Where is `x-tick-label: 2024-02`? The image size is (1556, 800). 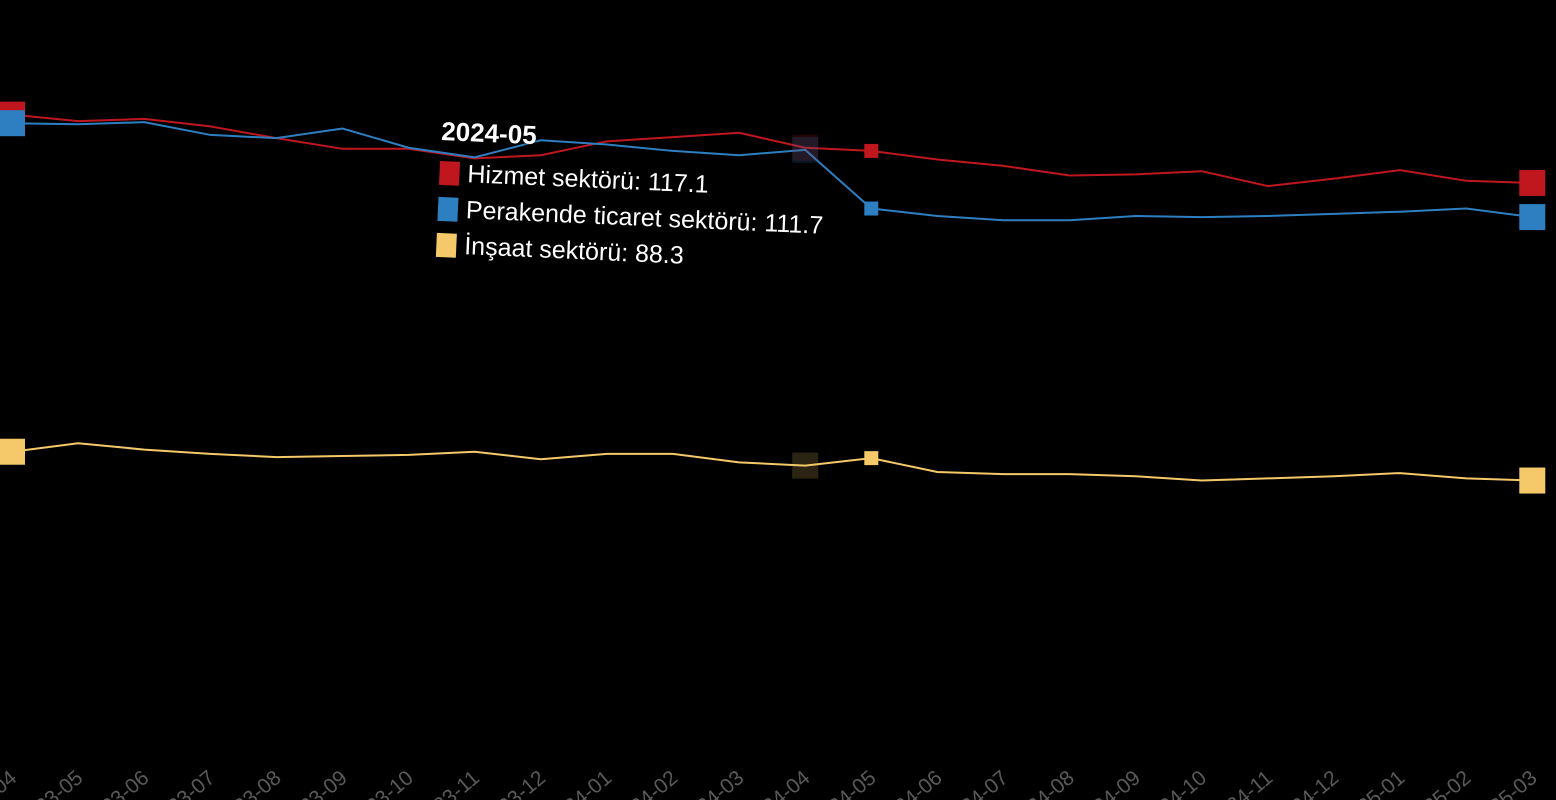
x-tick-label: 2024-02 is located at coordinates (645, 783).